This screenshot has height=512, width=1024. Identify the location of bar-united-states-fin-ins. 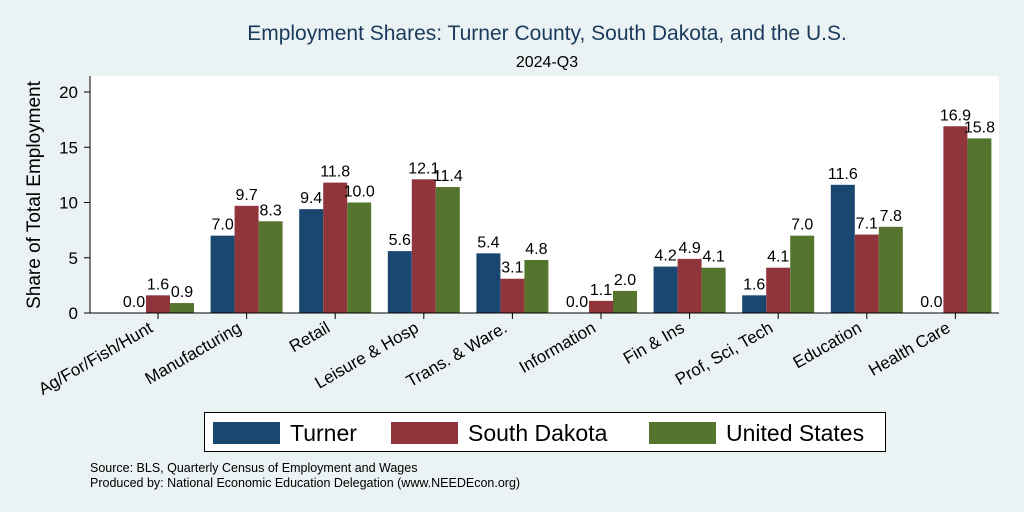
(713, 290).